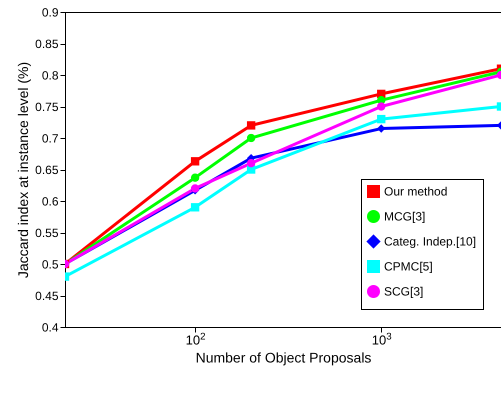  Describe the element at coordinates (408, 267) in the screenshot. I see `legend-label: CPMC[5]` at that location.